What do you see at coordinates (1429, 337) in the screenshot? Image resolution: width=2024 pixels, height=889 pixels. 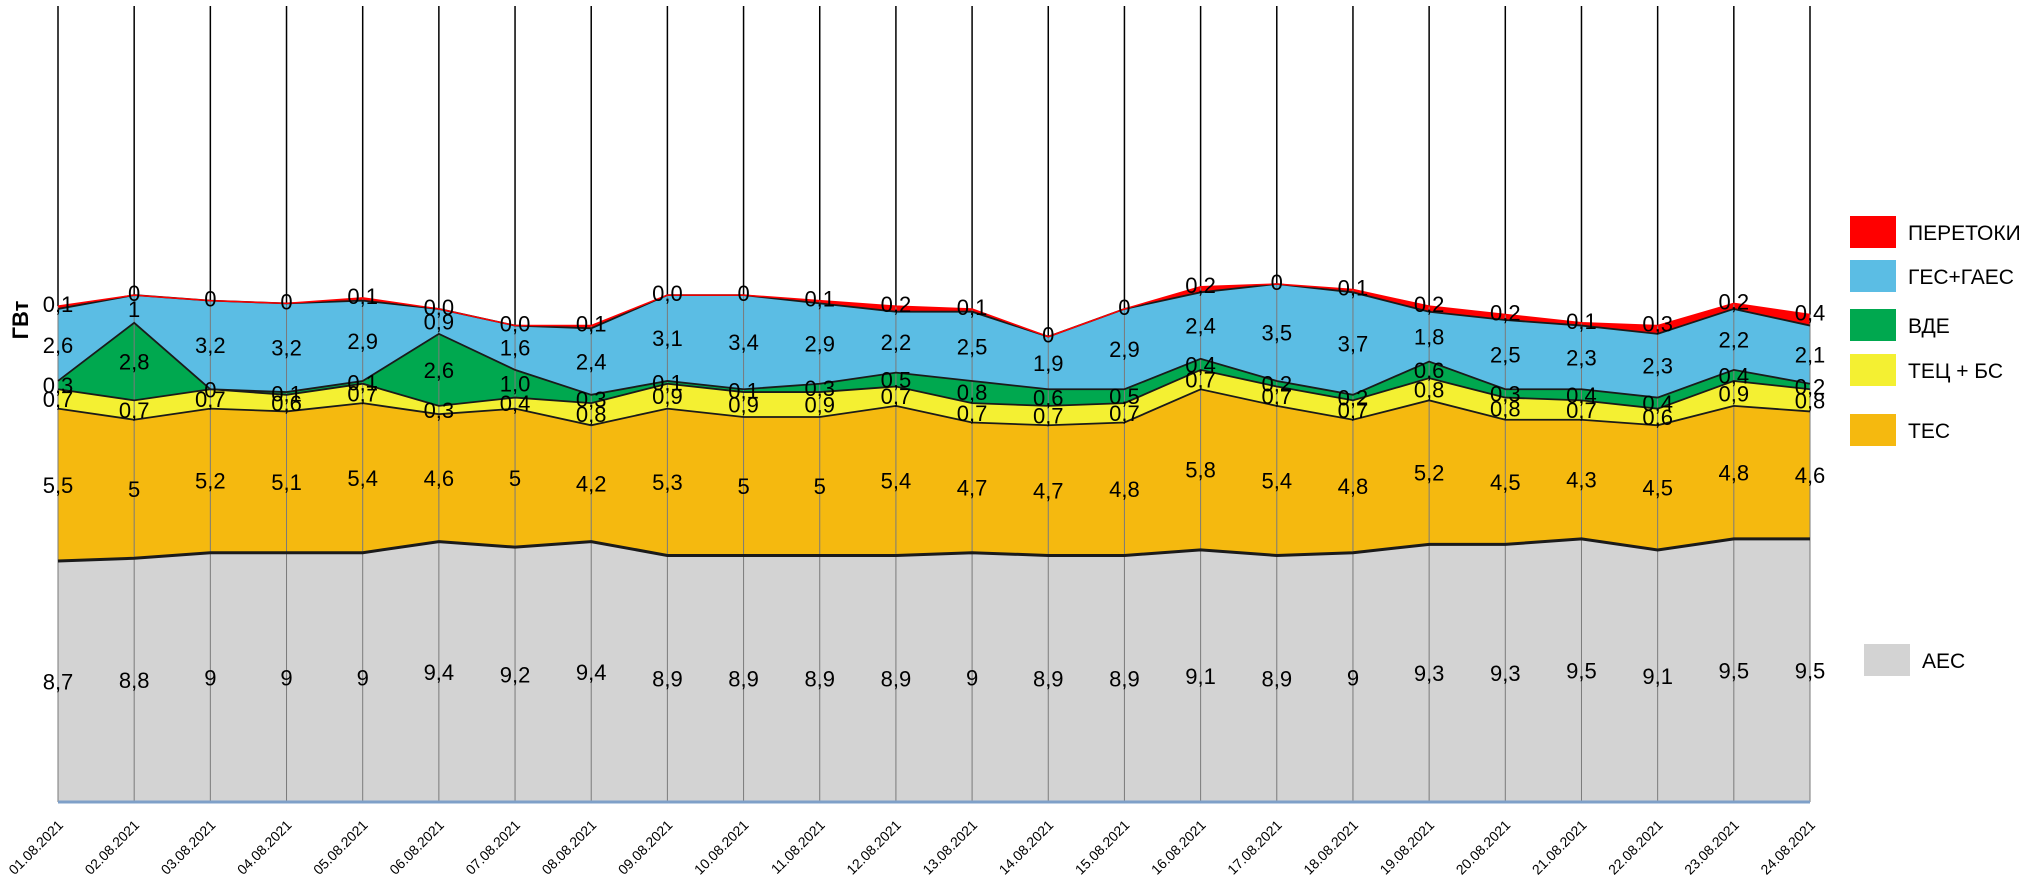 I see `data-label: 1,8` at bounding box center [1429, 337].